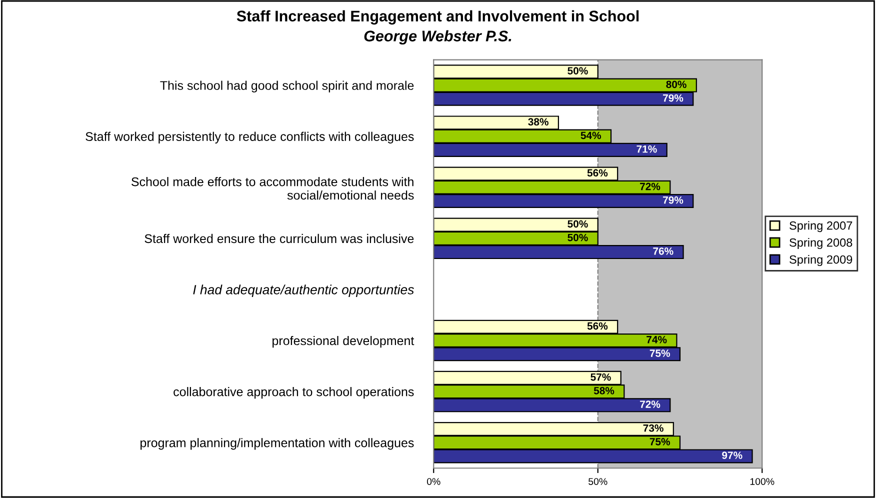  Describe the element at coordinates (821, 244) in the screenshot. I see `legend-label: Spring 2008` at that location.